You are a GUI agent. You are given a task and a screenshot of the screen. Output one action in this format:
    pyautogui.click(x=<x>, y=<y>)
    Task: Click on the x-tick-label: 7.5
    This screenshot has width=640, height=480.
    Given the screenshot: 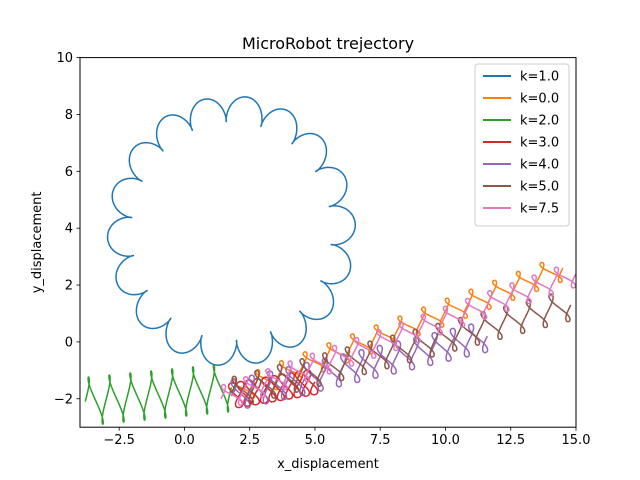 What is the action you would take?
    pyautogui.click(x=380, y=440)
    